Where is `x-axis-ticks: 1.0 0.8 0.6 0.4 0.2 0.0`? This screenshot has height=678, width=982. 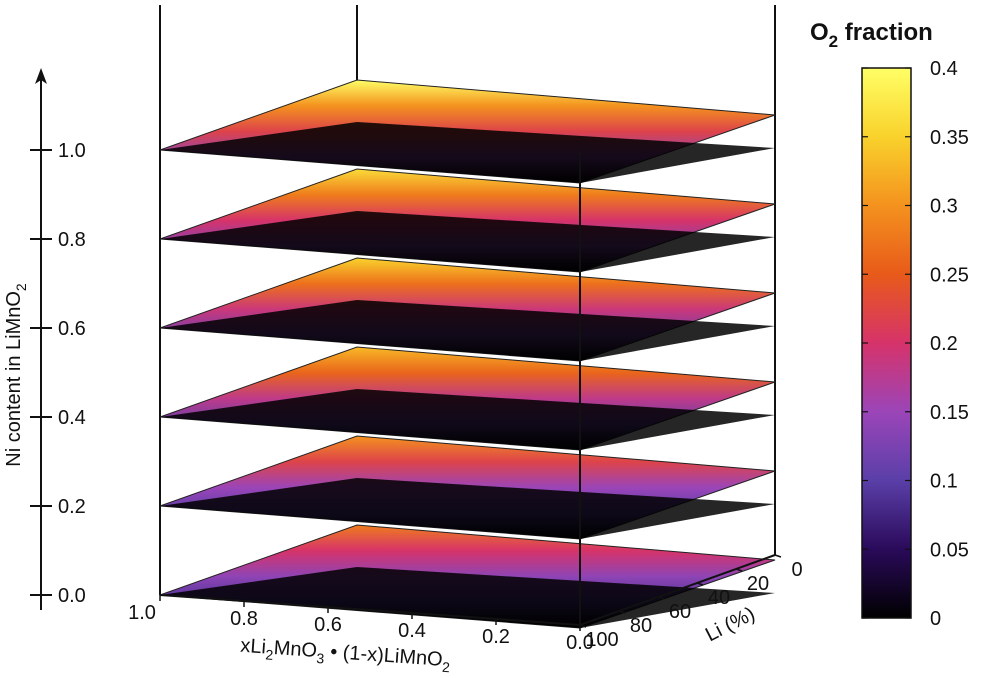
x-axis-ticks: 1.0 0.8 0.6 0.4 0.2 0.0 is located at coordinates (361, 624).